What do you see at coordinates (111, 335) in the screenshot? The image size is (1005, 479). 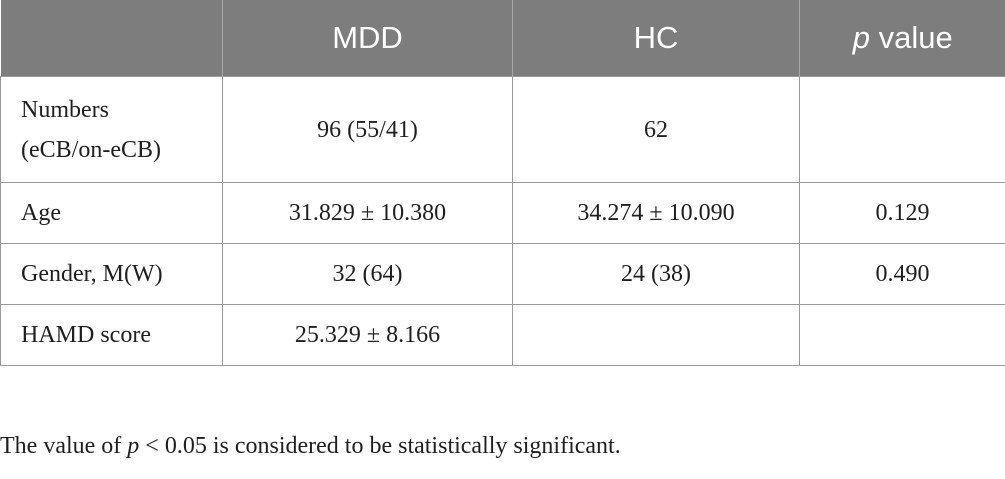 I see `row-label-hamd: HAMD score` at bounding box center [111, 335].